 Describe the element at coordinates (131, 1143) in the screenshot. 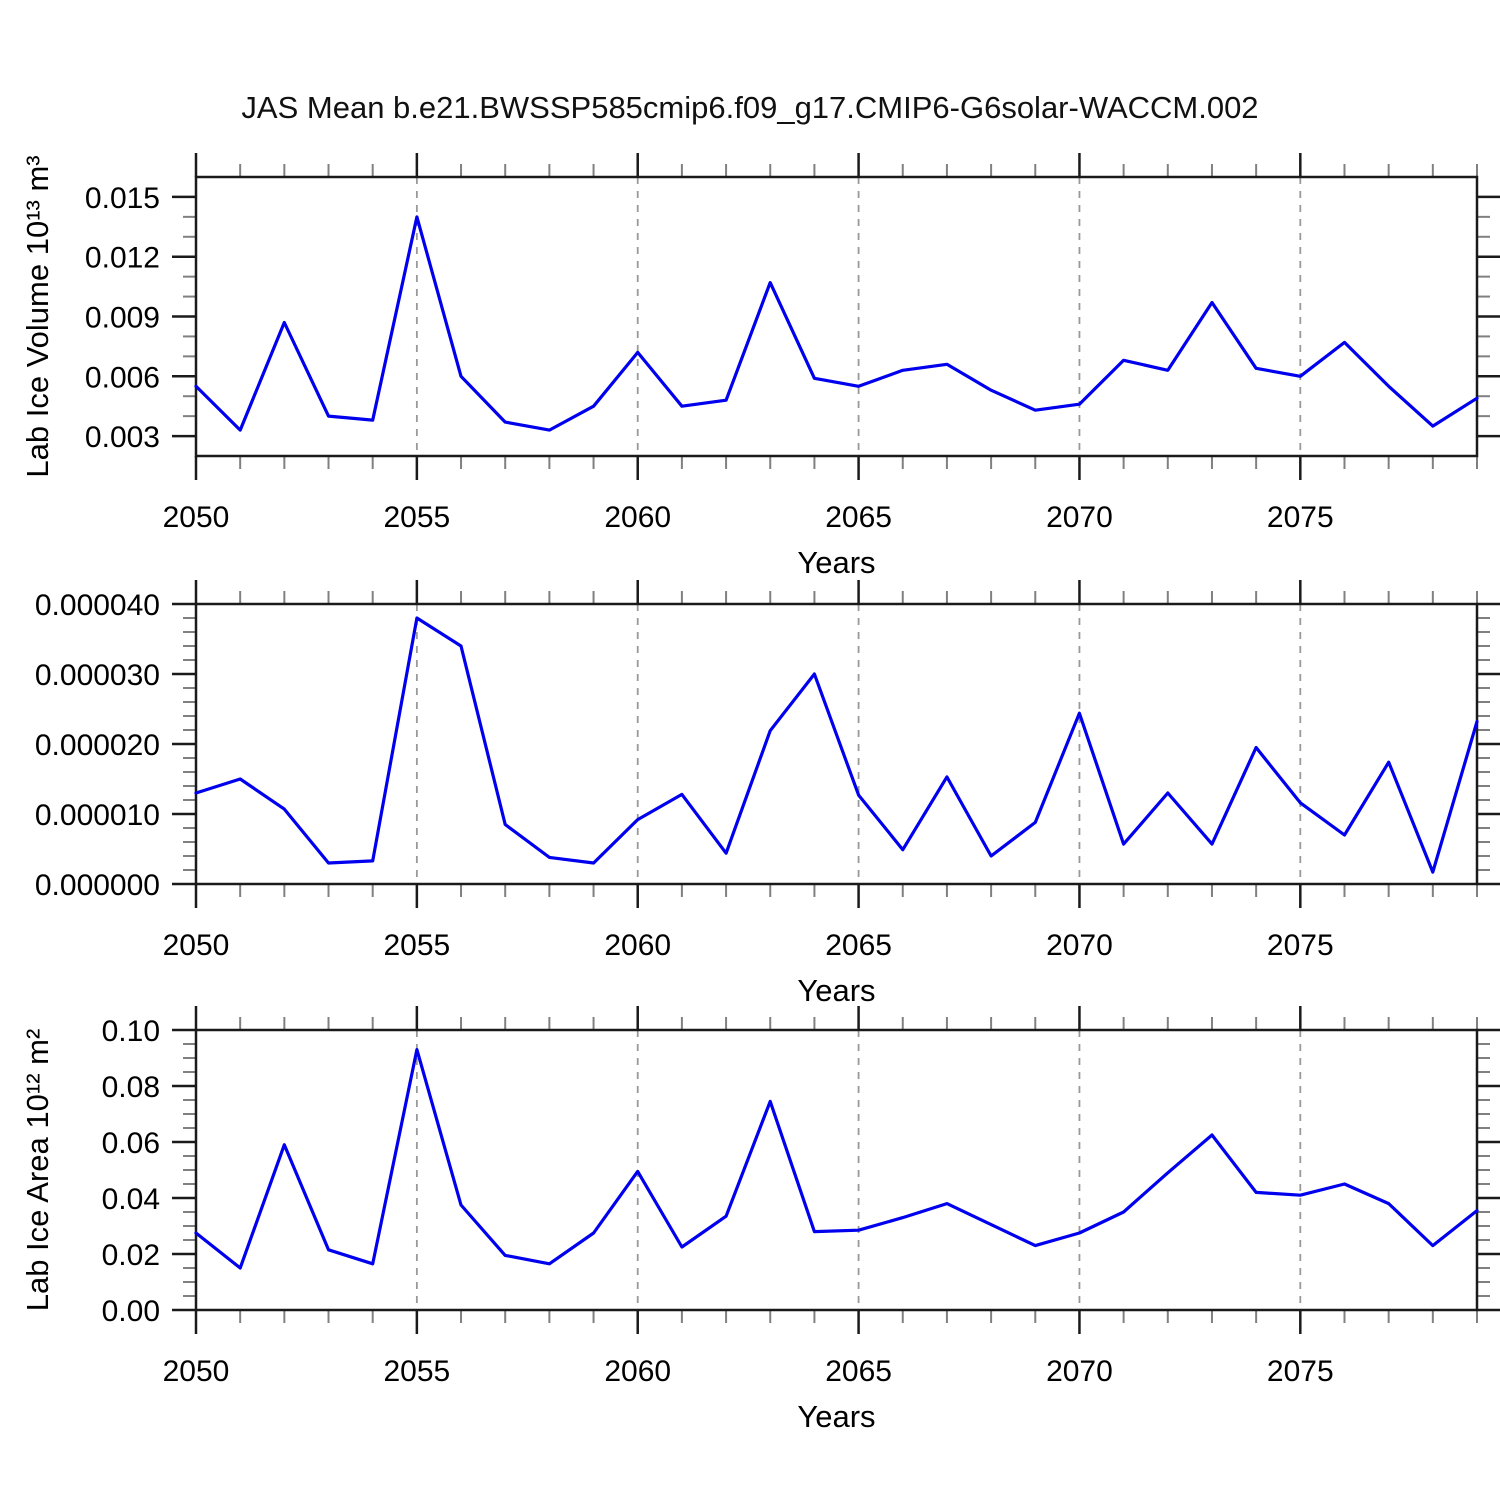

I see `y-tick-label: 0.06` at that location.